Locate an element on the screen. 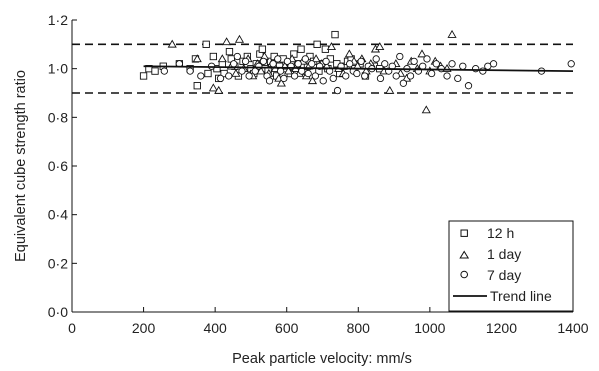 This screenshot has width=599, height=371. y-ticks: 0·0 0·2 0·4 0·6 0·8 1·0 1·2 is located at coordinates (62, 166).